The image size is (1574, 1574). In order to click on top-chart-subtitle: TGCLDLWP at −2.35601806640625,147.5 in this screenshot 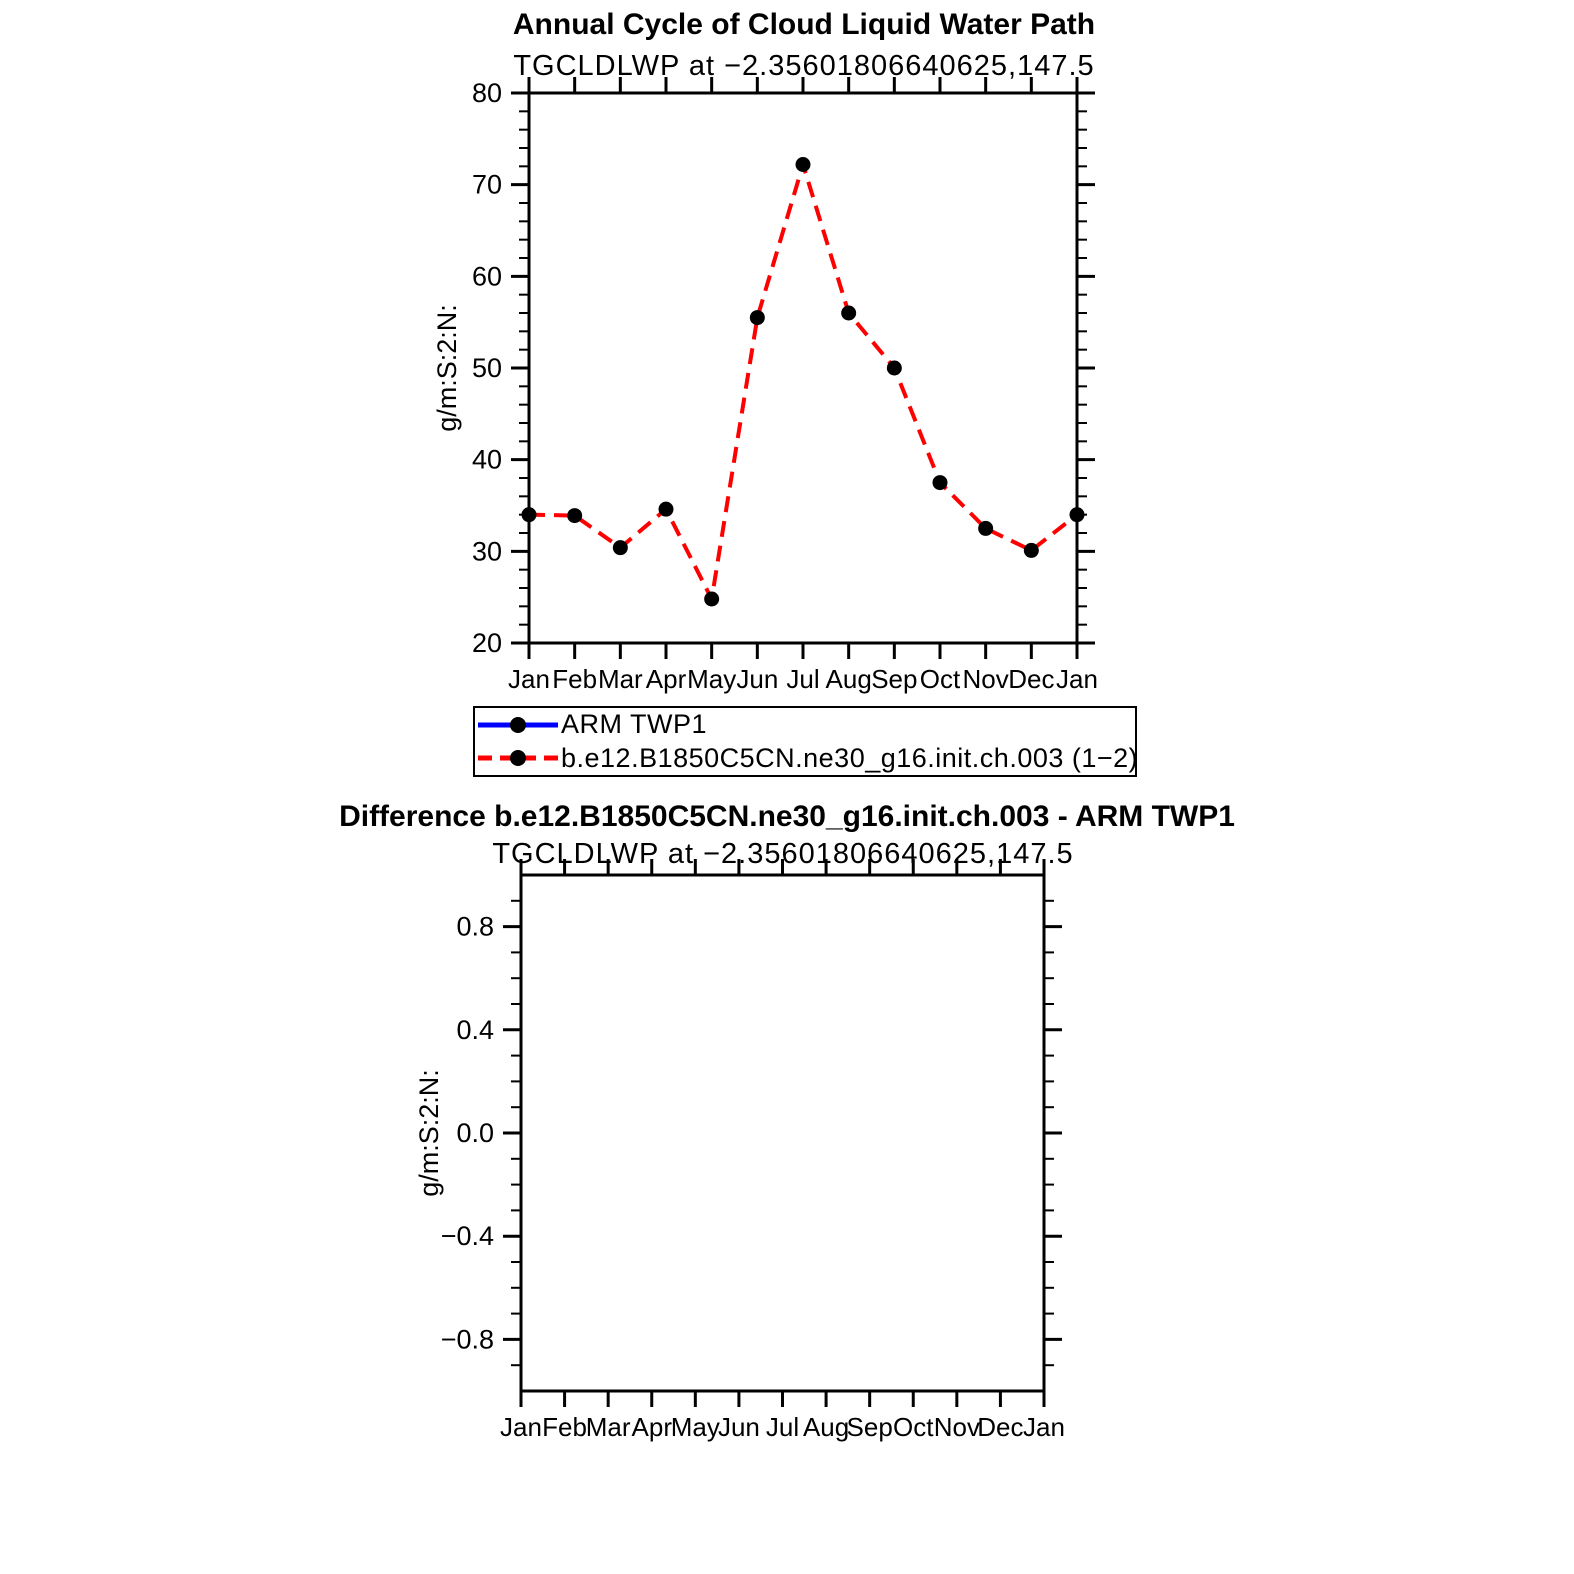, I will do `click(804, 66)`.